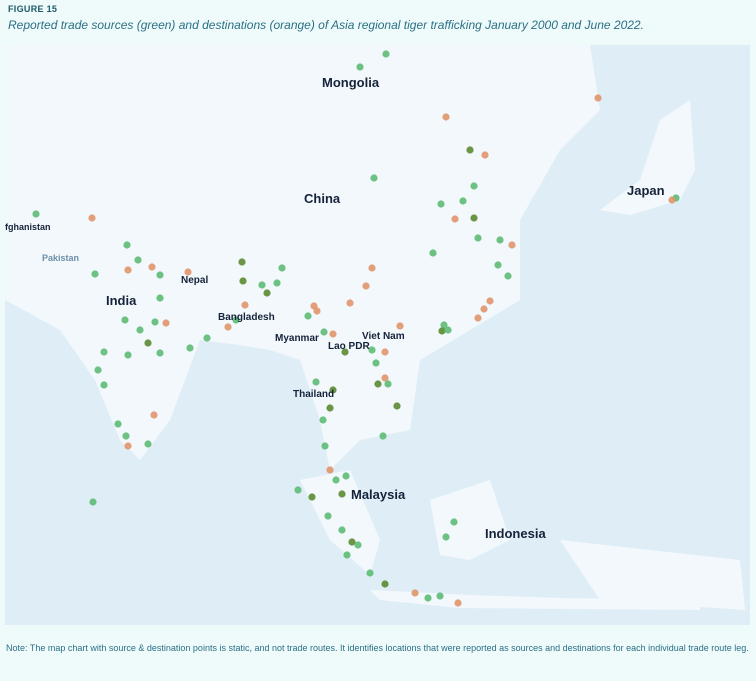  Describe the element at coordinates (297, 338) in the screenshot. I see `country-label: Myanmar` at that location.